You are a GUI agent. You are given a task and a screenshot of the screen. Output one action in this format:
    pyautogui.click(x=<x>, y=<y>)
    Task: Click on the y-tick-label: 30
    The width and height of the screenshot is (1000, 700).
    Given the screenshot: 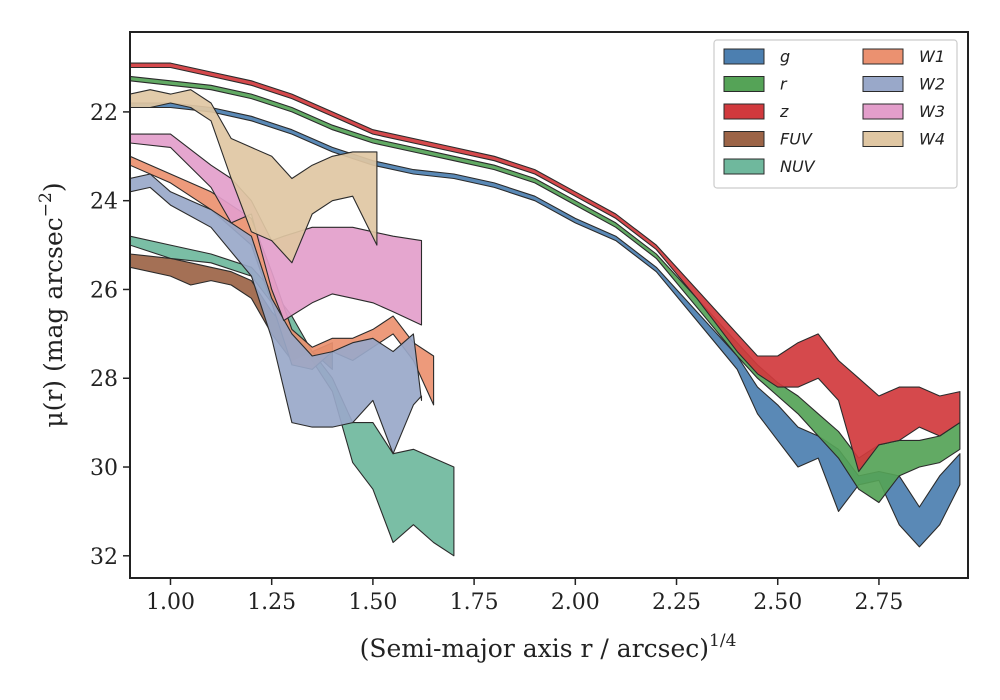 What is the action you would take?
    pyautogui.click(x=104, y=468)
    